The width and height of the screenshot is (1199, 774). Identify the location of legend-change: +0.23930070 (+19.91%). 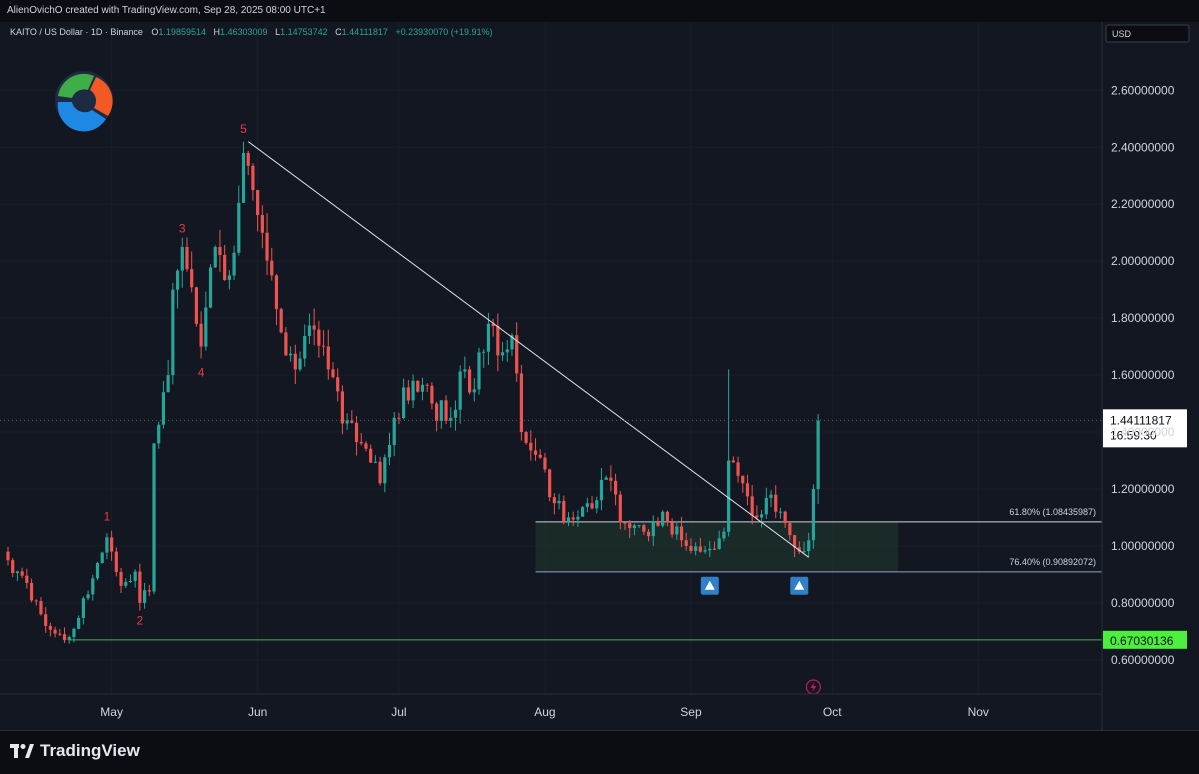
(443, 32).